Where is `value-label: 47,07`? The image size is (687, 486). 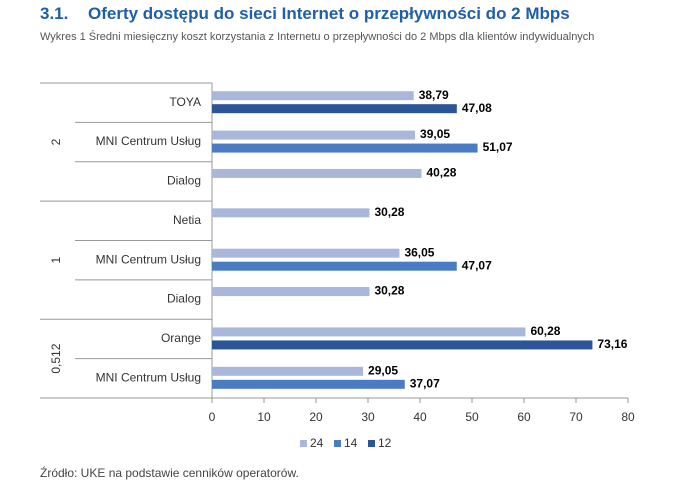
value-label: 47,07 is located at coordinates (477, 265).